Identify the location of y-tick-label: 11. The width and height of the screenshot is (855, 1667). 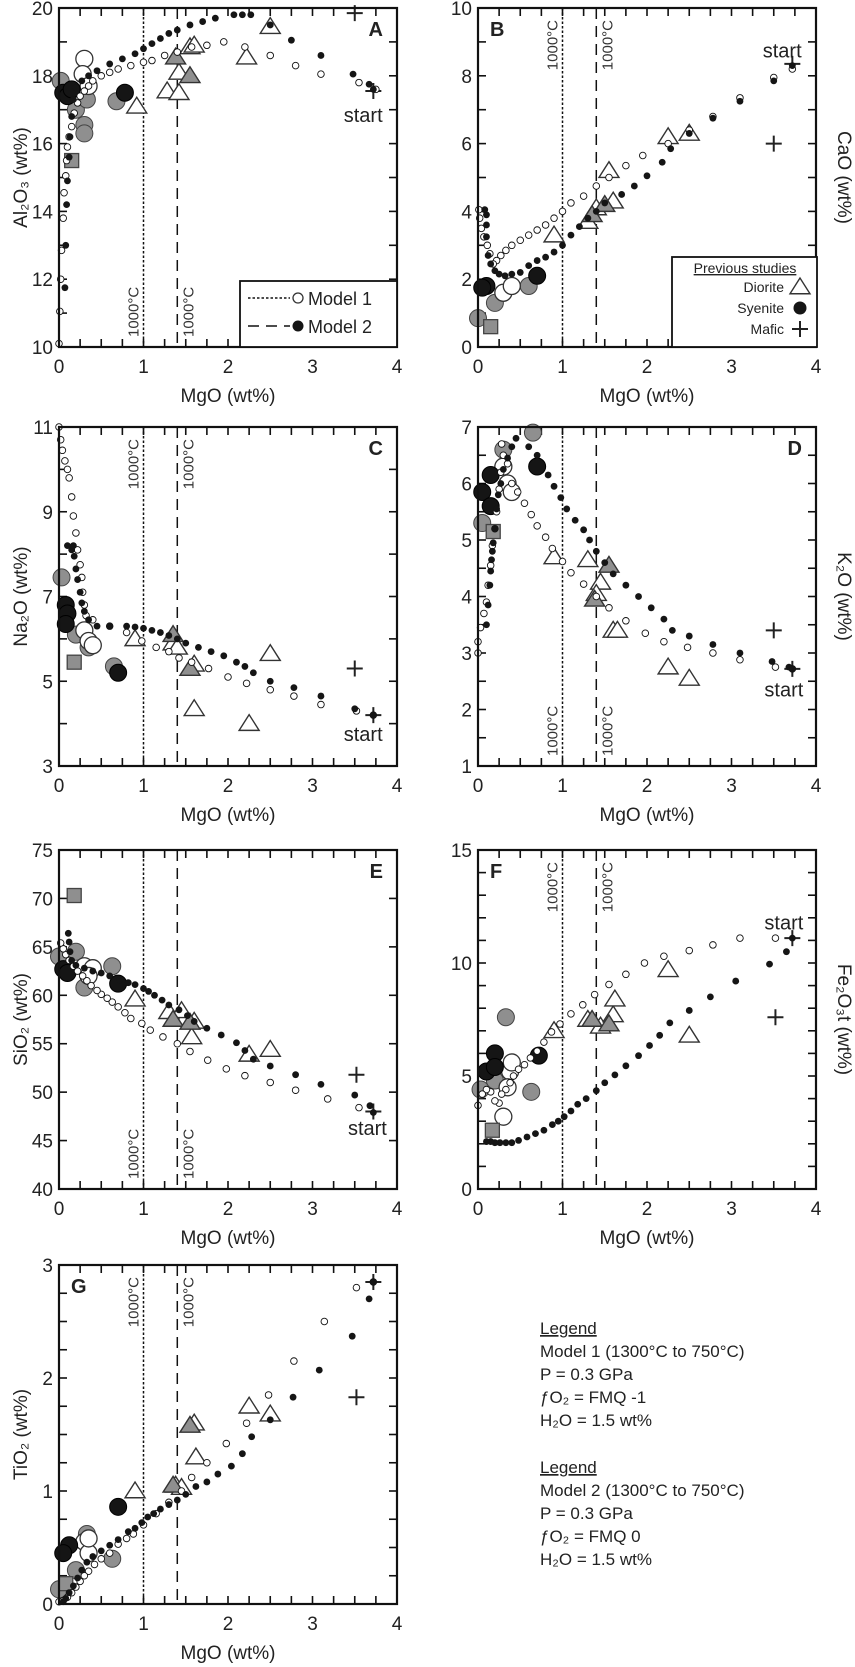
(43, 428).